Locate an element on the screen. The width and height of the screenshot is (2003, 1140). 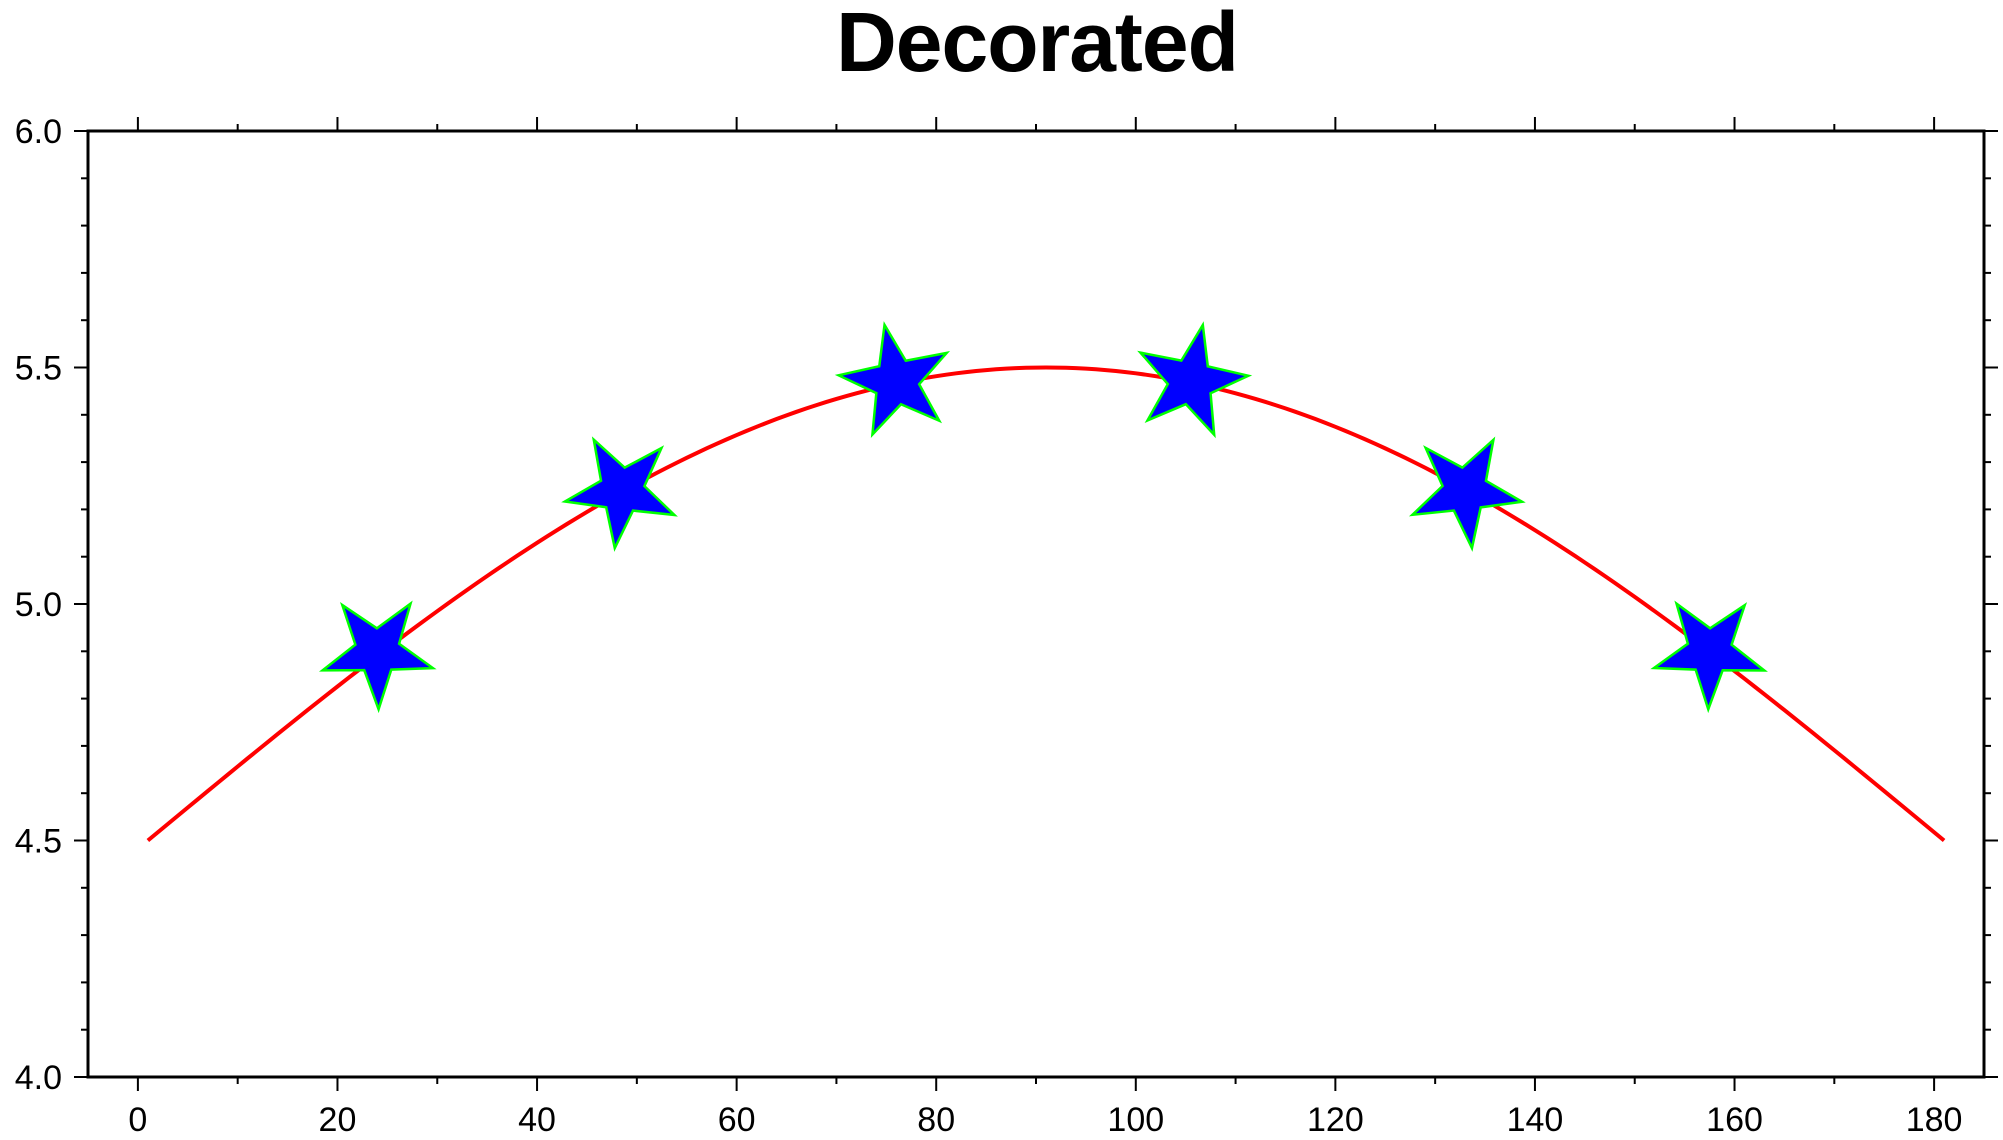
chart-title: Decorated is located at coordinates (1037, 44).